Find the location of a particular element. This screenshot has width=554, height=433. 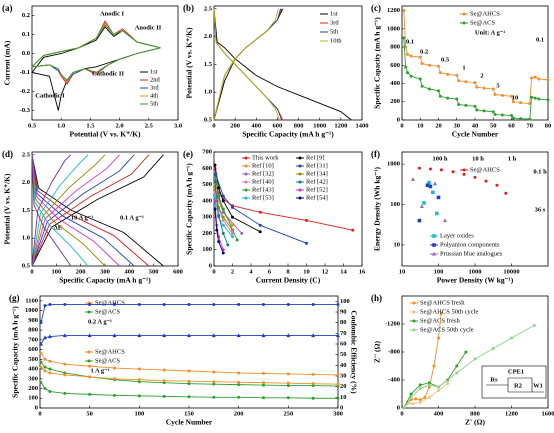

legend-label: Polyanion components is located at coordinates (470, 244).